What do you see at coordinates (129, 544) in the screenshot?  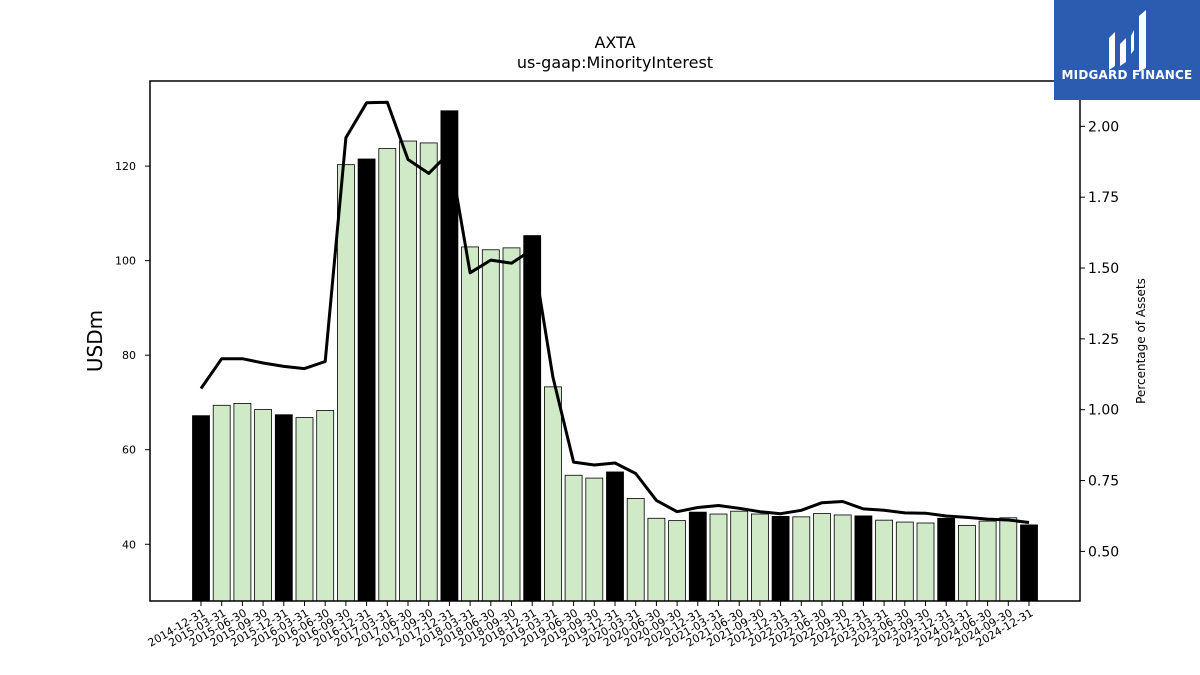 I see `y-tick-label: 40` at bounding box center [129, 544].